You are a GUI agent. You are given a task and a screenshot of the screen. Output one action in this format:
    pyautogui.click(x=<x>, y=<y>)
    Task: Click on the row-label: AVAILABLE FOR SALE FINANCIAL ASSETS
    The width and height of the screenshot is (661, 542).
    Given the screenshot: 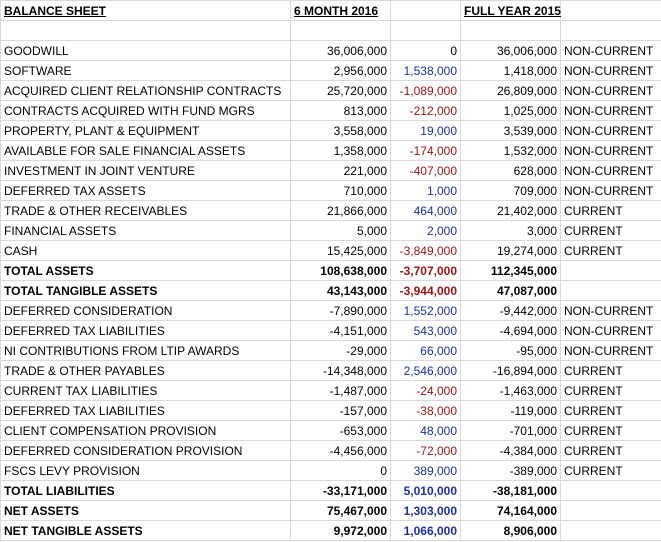 What is the action you would take?
    pyautogui.click(x=145, y=150)
    